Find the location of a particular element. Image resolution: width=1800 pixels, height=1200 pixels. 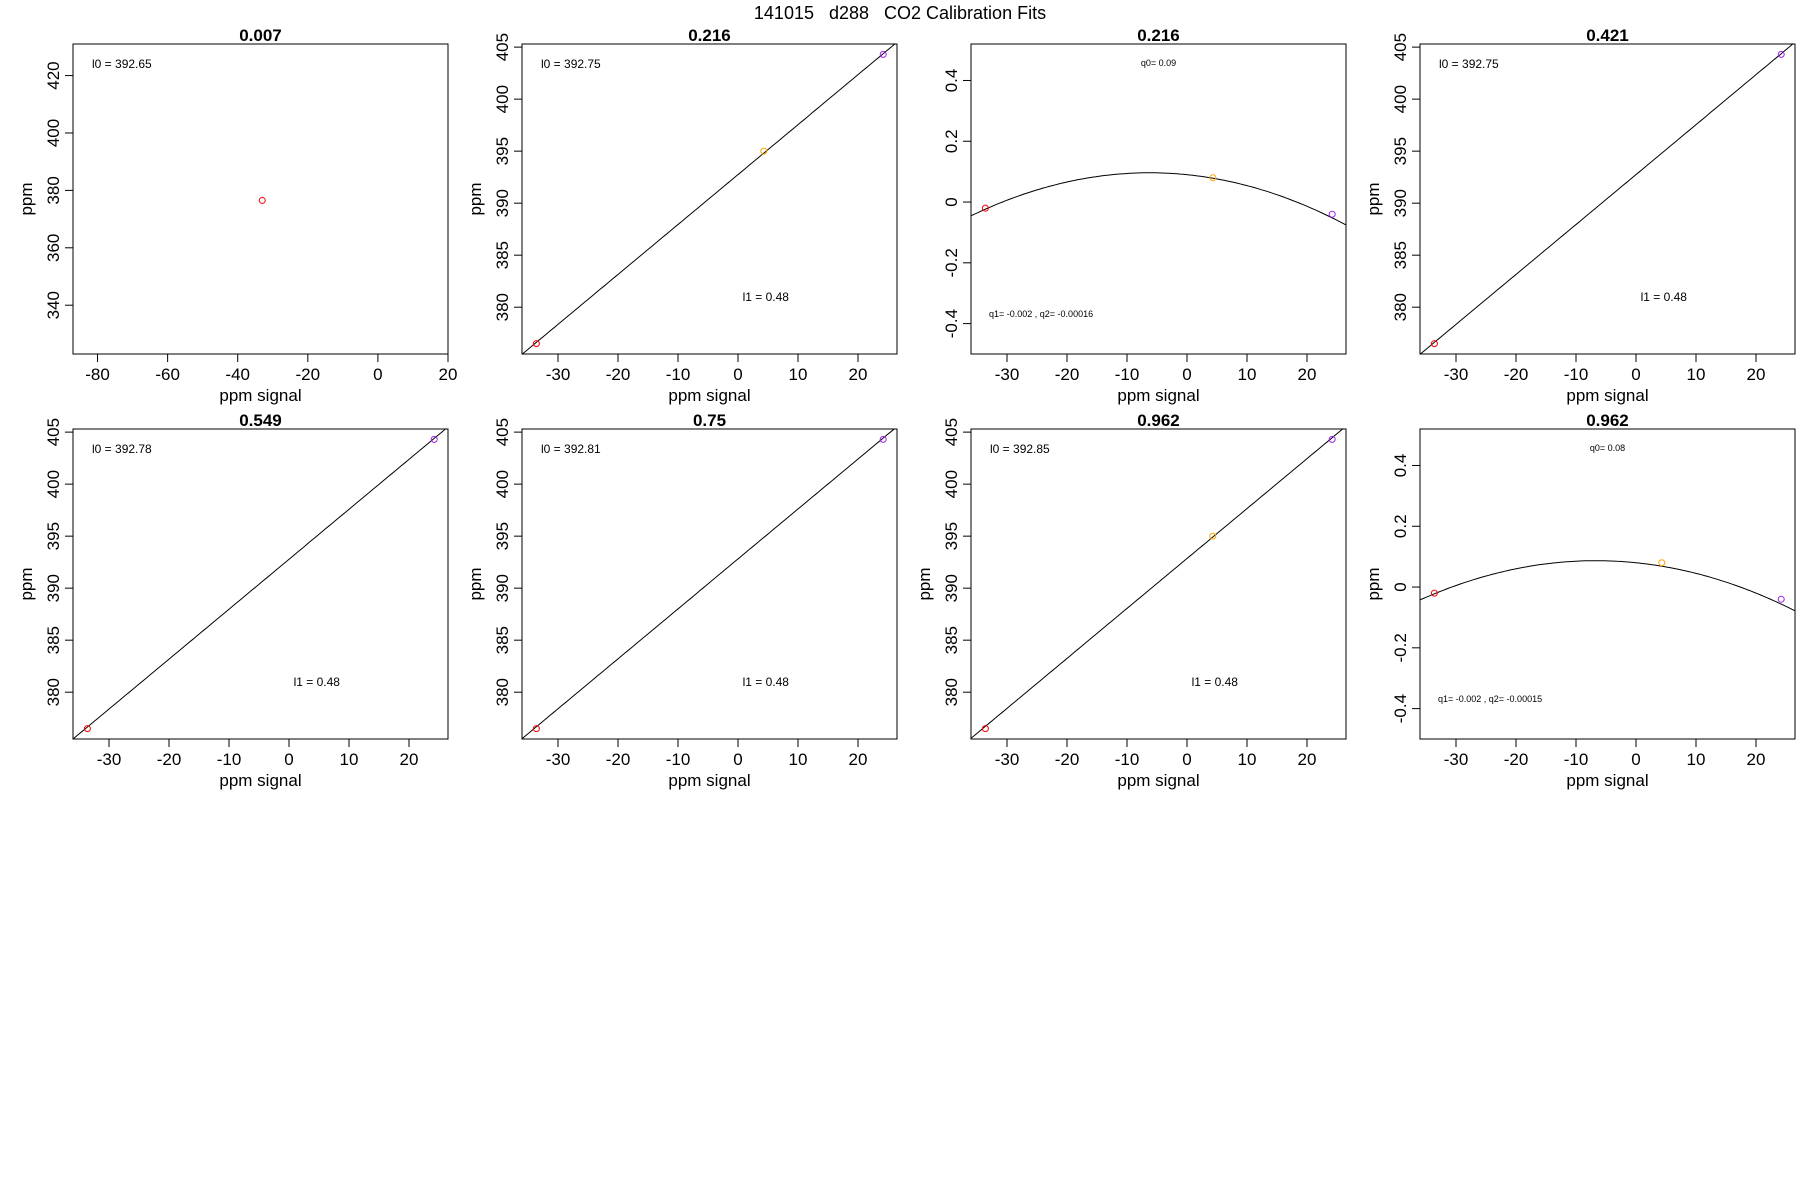

x-tick-label: -60 is located at coordinates (167, 374).